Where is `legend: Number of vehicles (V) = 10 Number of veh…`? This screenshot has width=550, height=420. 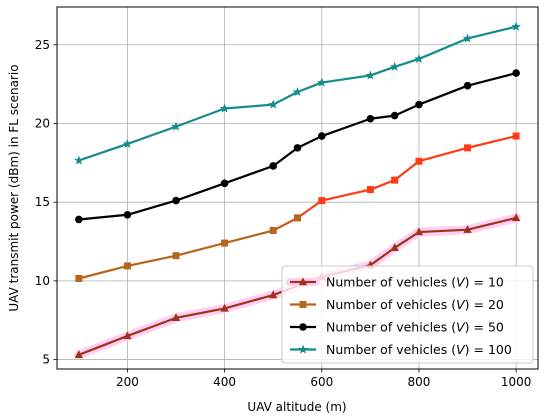
legend: Number of vehicles (V) = 10 Number of veh… is located at coordinates (407, 314).